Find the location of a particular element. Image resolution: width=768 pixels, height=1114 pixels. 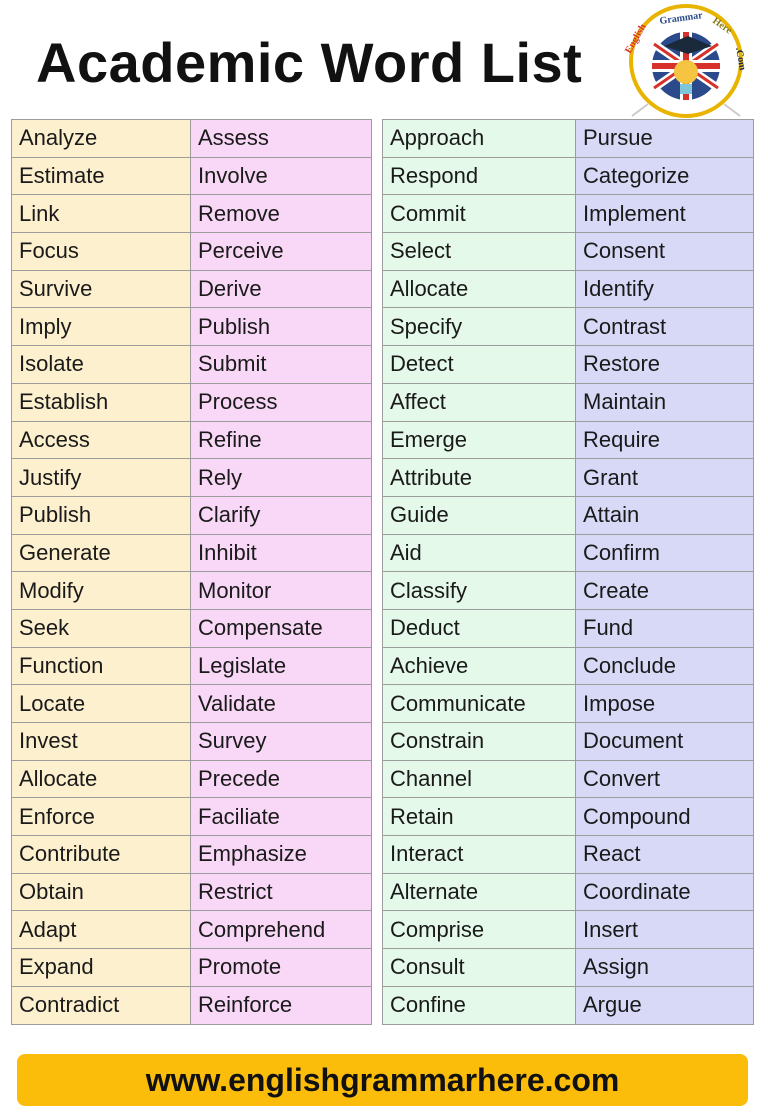

table-row: Comprise Insert is located at coordinates (568, 930).